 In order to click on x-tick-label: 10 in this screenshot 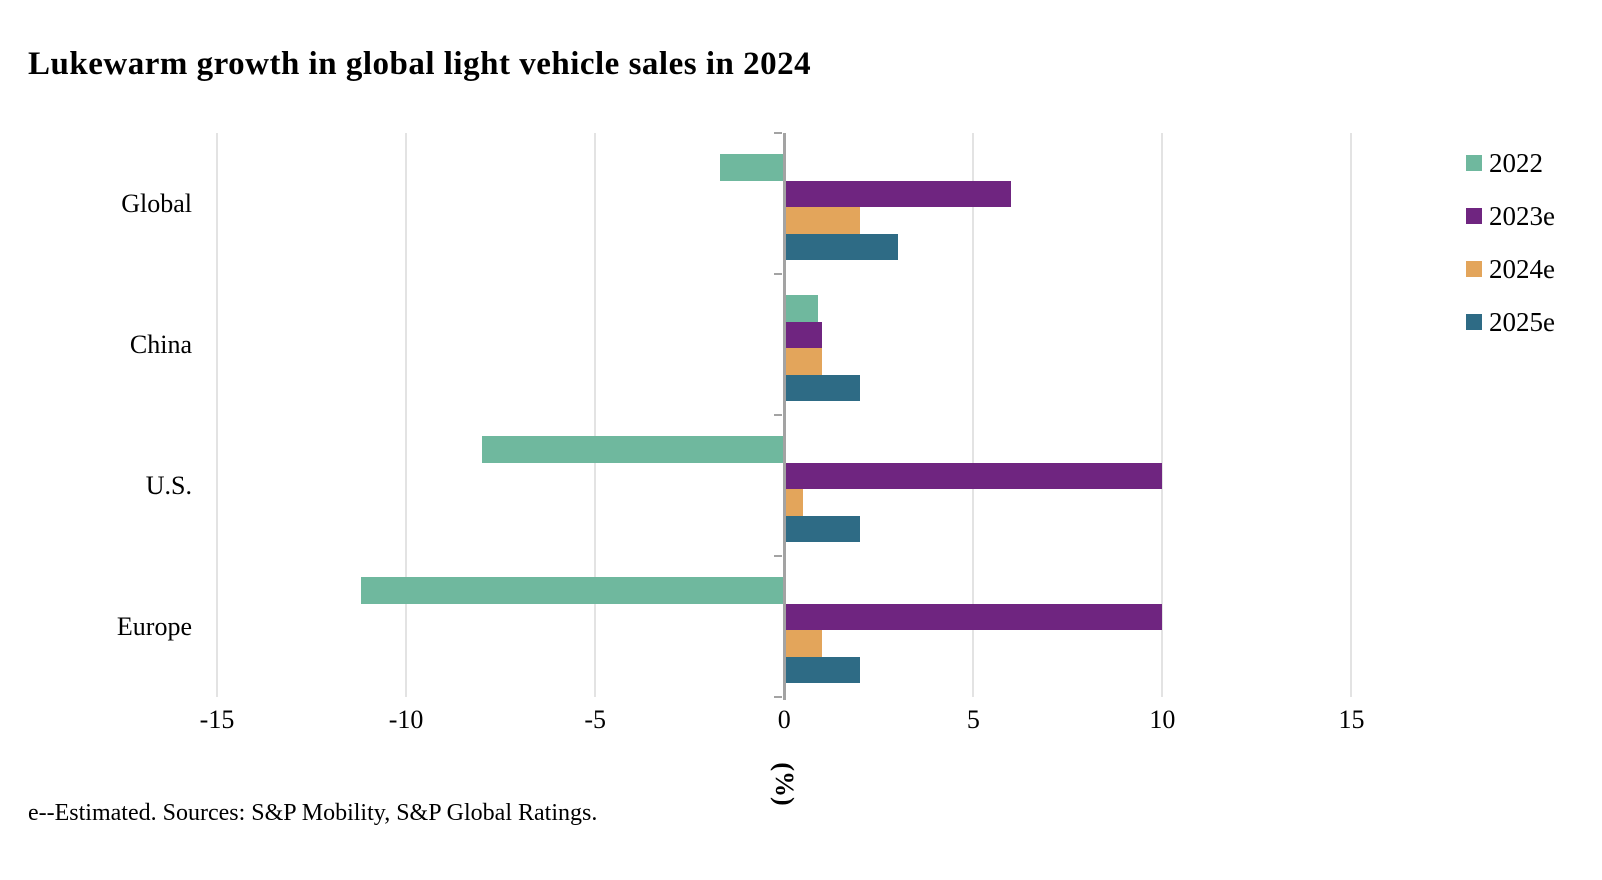, I will do `click(1162, 719)`.